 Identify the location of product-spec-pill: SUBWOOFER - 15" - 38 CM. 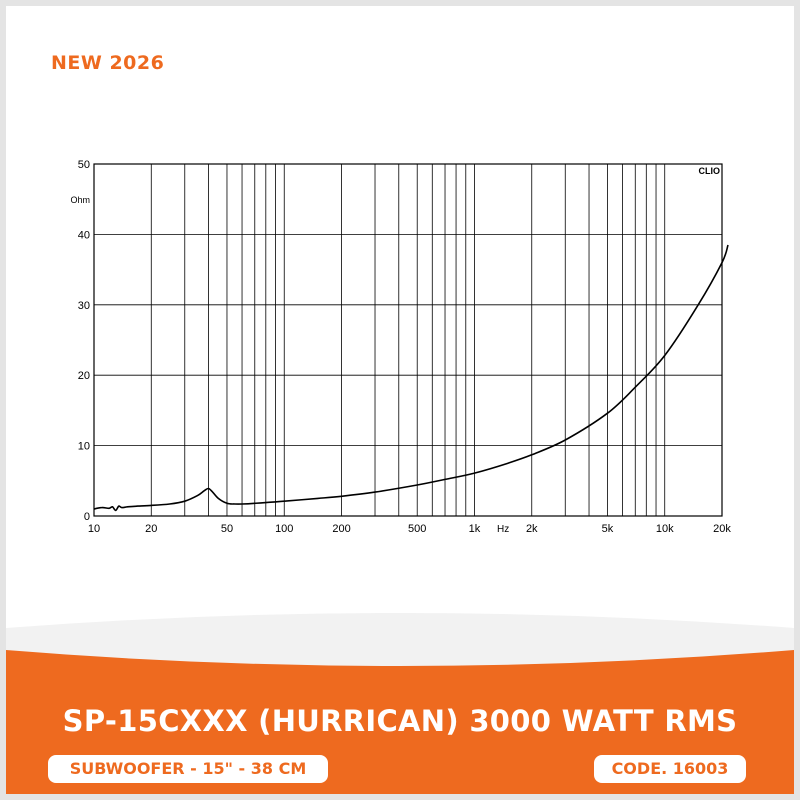
(188, 769).